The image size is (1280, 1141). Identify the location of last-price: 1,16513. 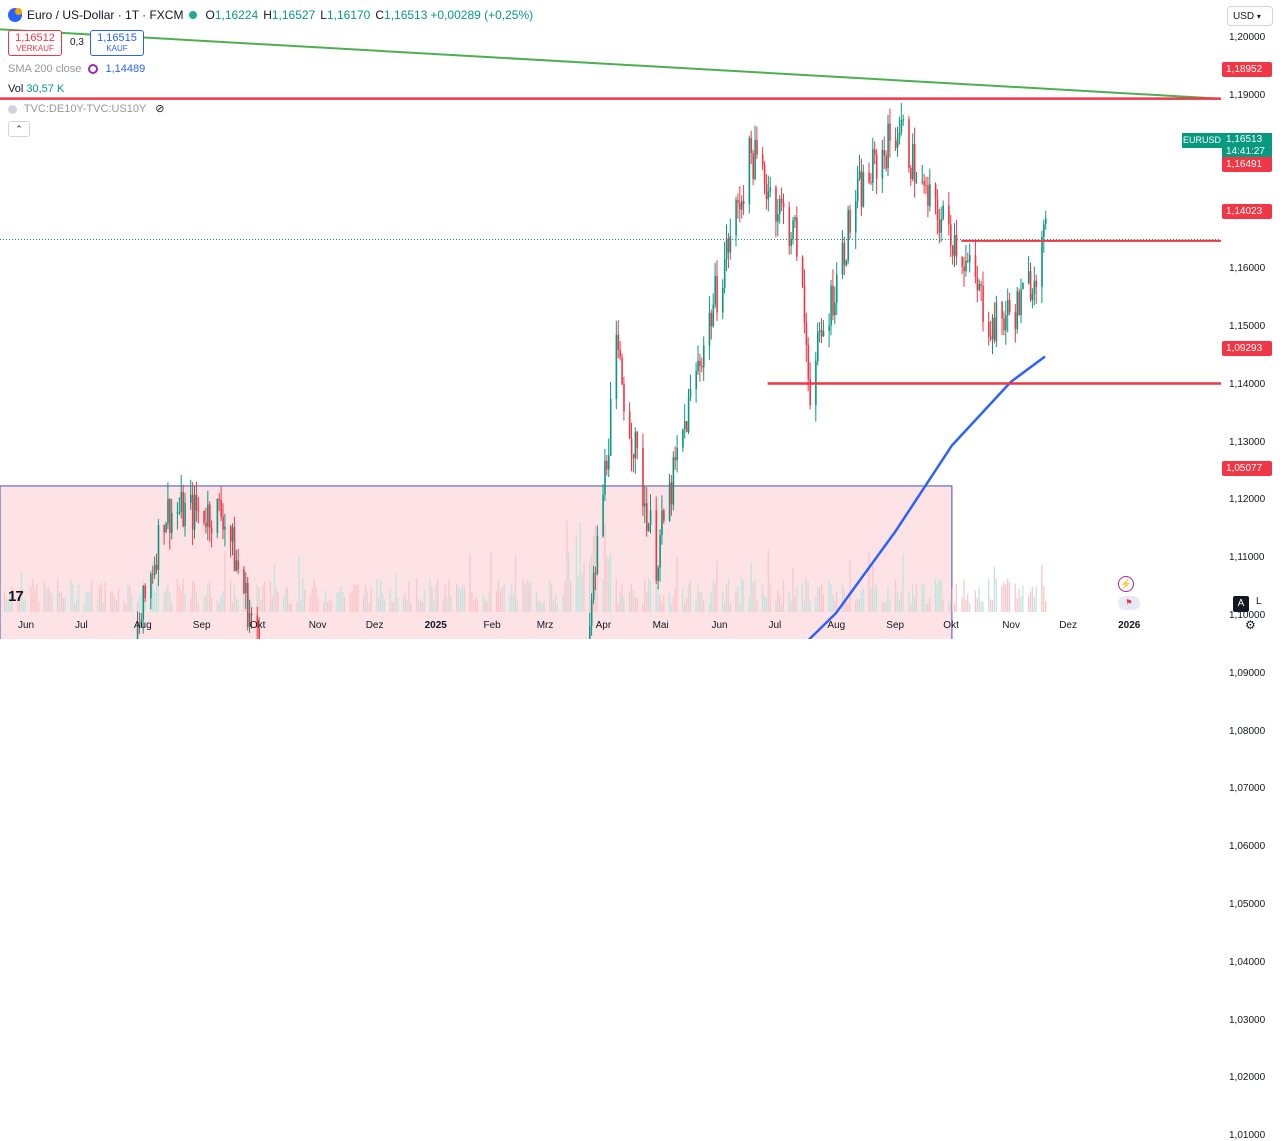
(1244, 139).